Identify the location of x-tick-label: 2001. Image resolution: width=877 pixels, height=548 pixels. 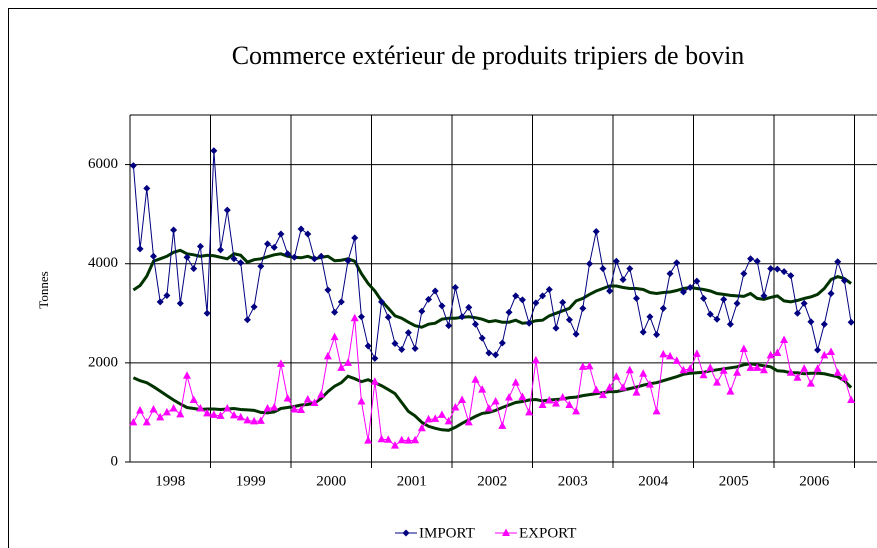
(412, 481).